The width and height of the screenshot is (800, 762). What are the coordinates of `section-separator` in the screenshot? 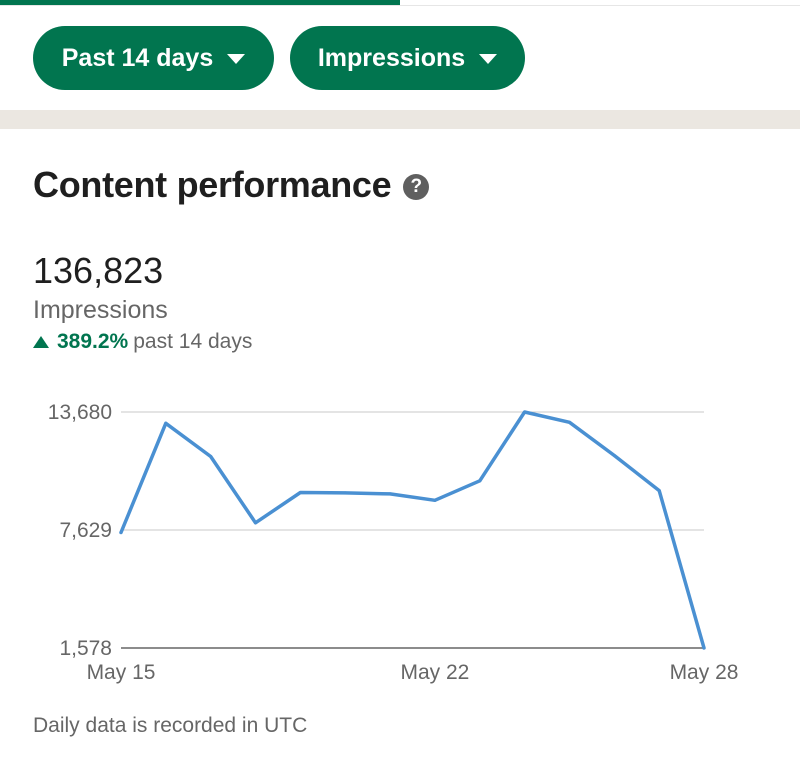 It's located at (400, 119).